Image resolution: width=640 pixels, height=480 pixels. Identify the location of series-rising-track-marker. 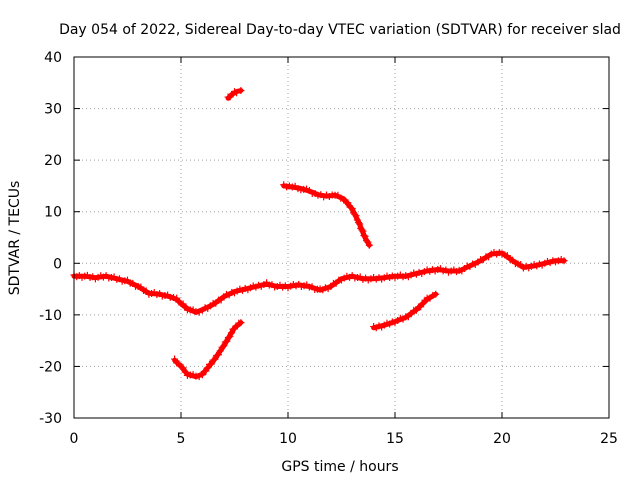
(436, 294).